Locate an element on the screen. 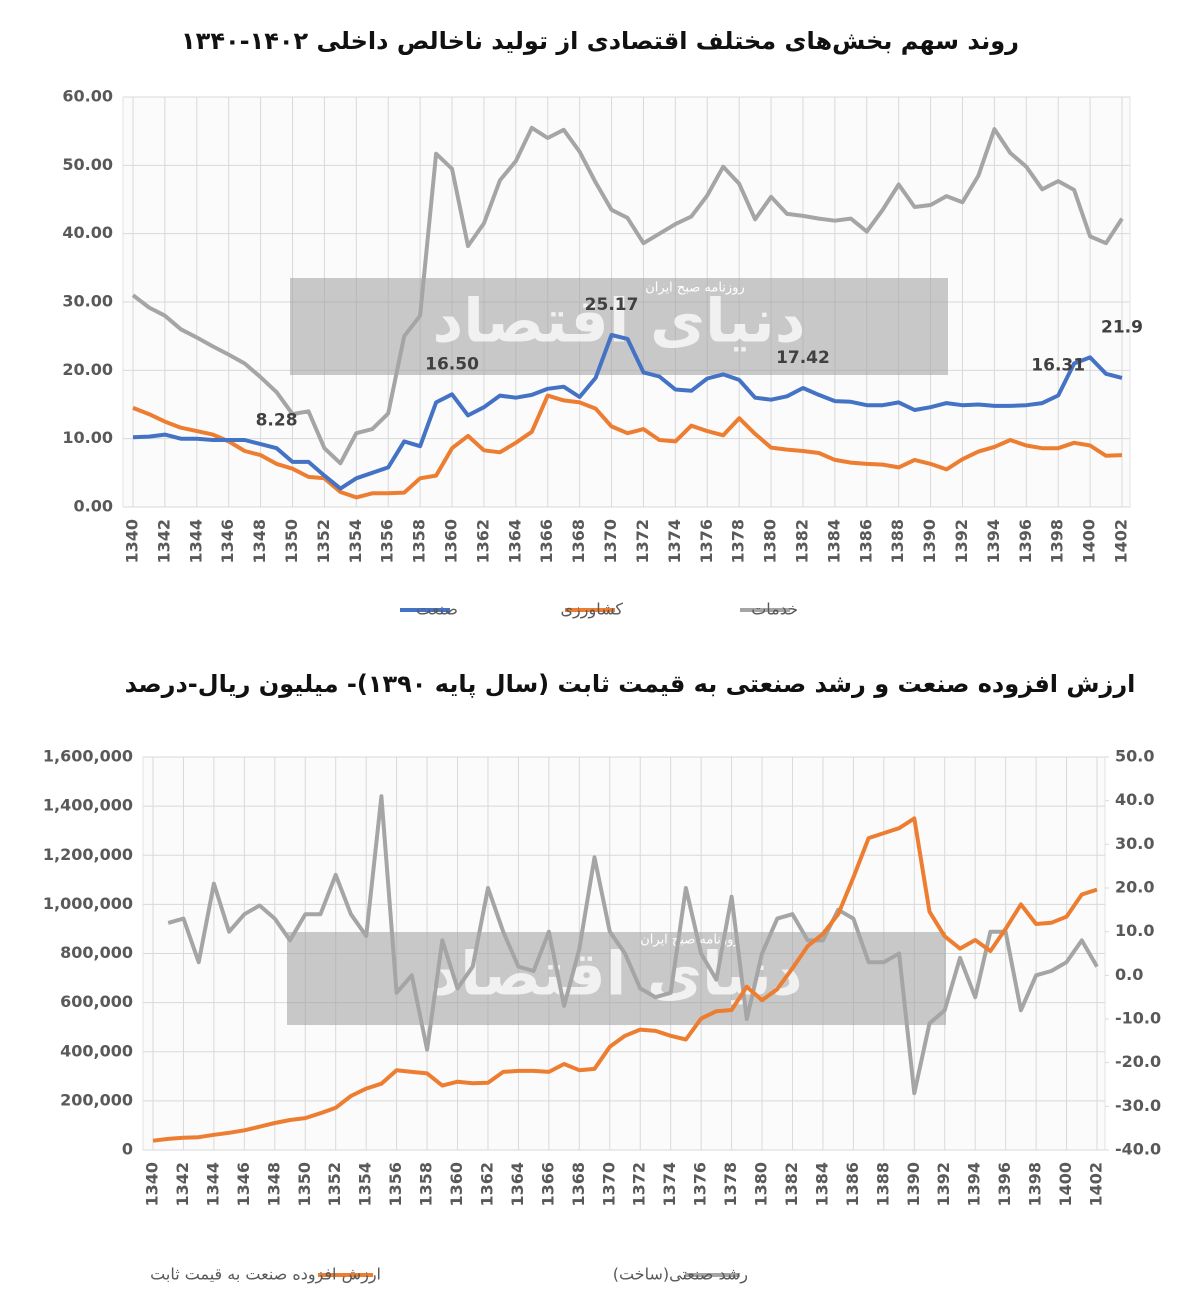 The image size is (1200, 1310). x-tick-label: 1388 is located at coordinates (882, 1184).